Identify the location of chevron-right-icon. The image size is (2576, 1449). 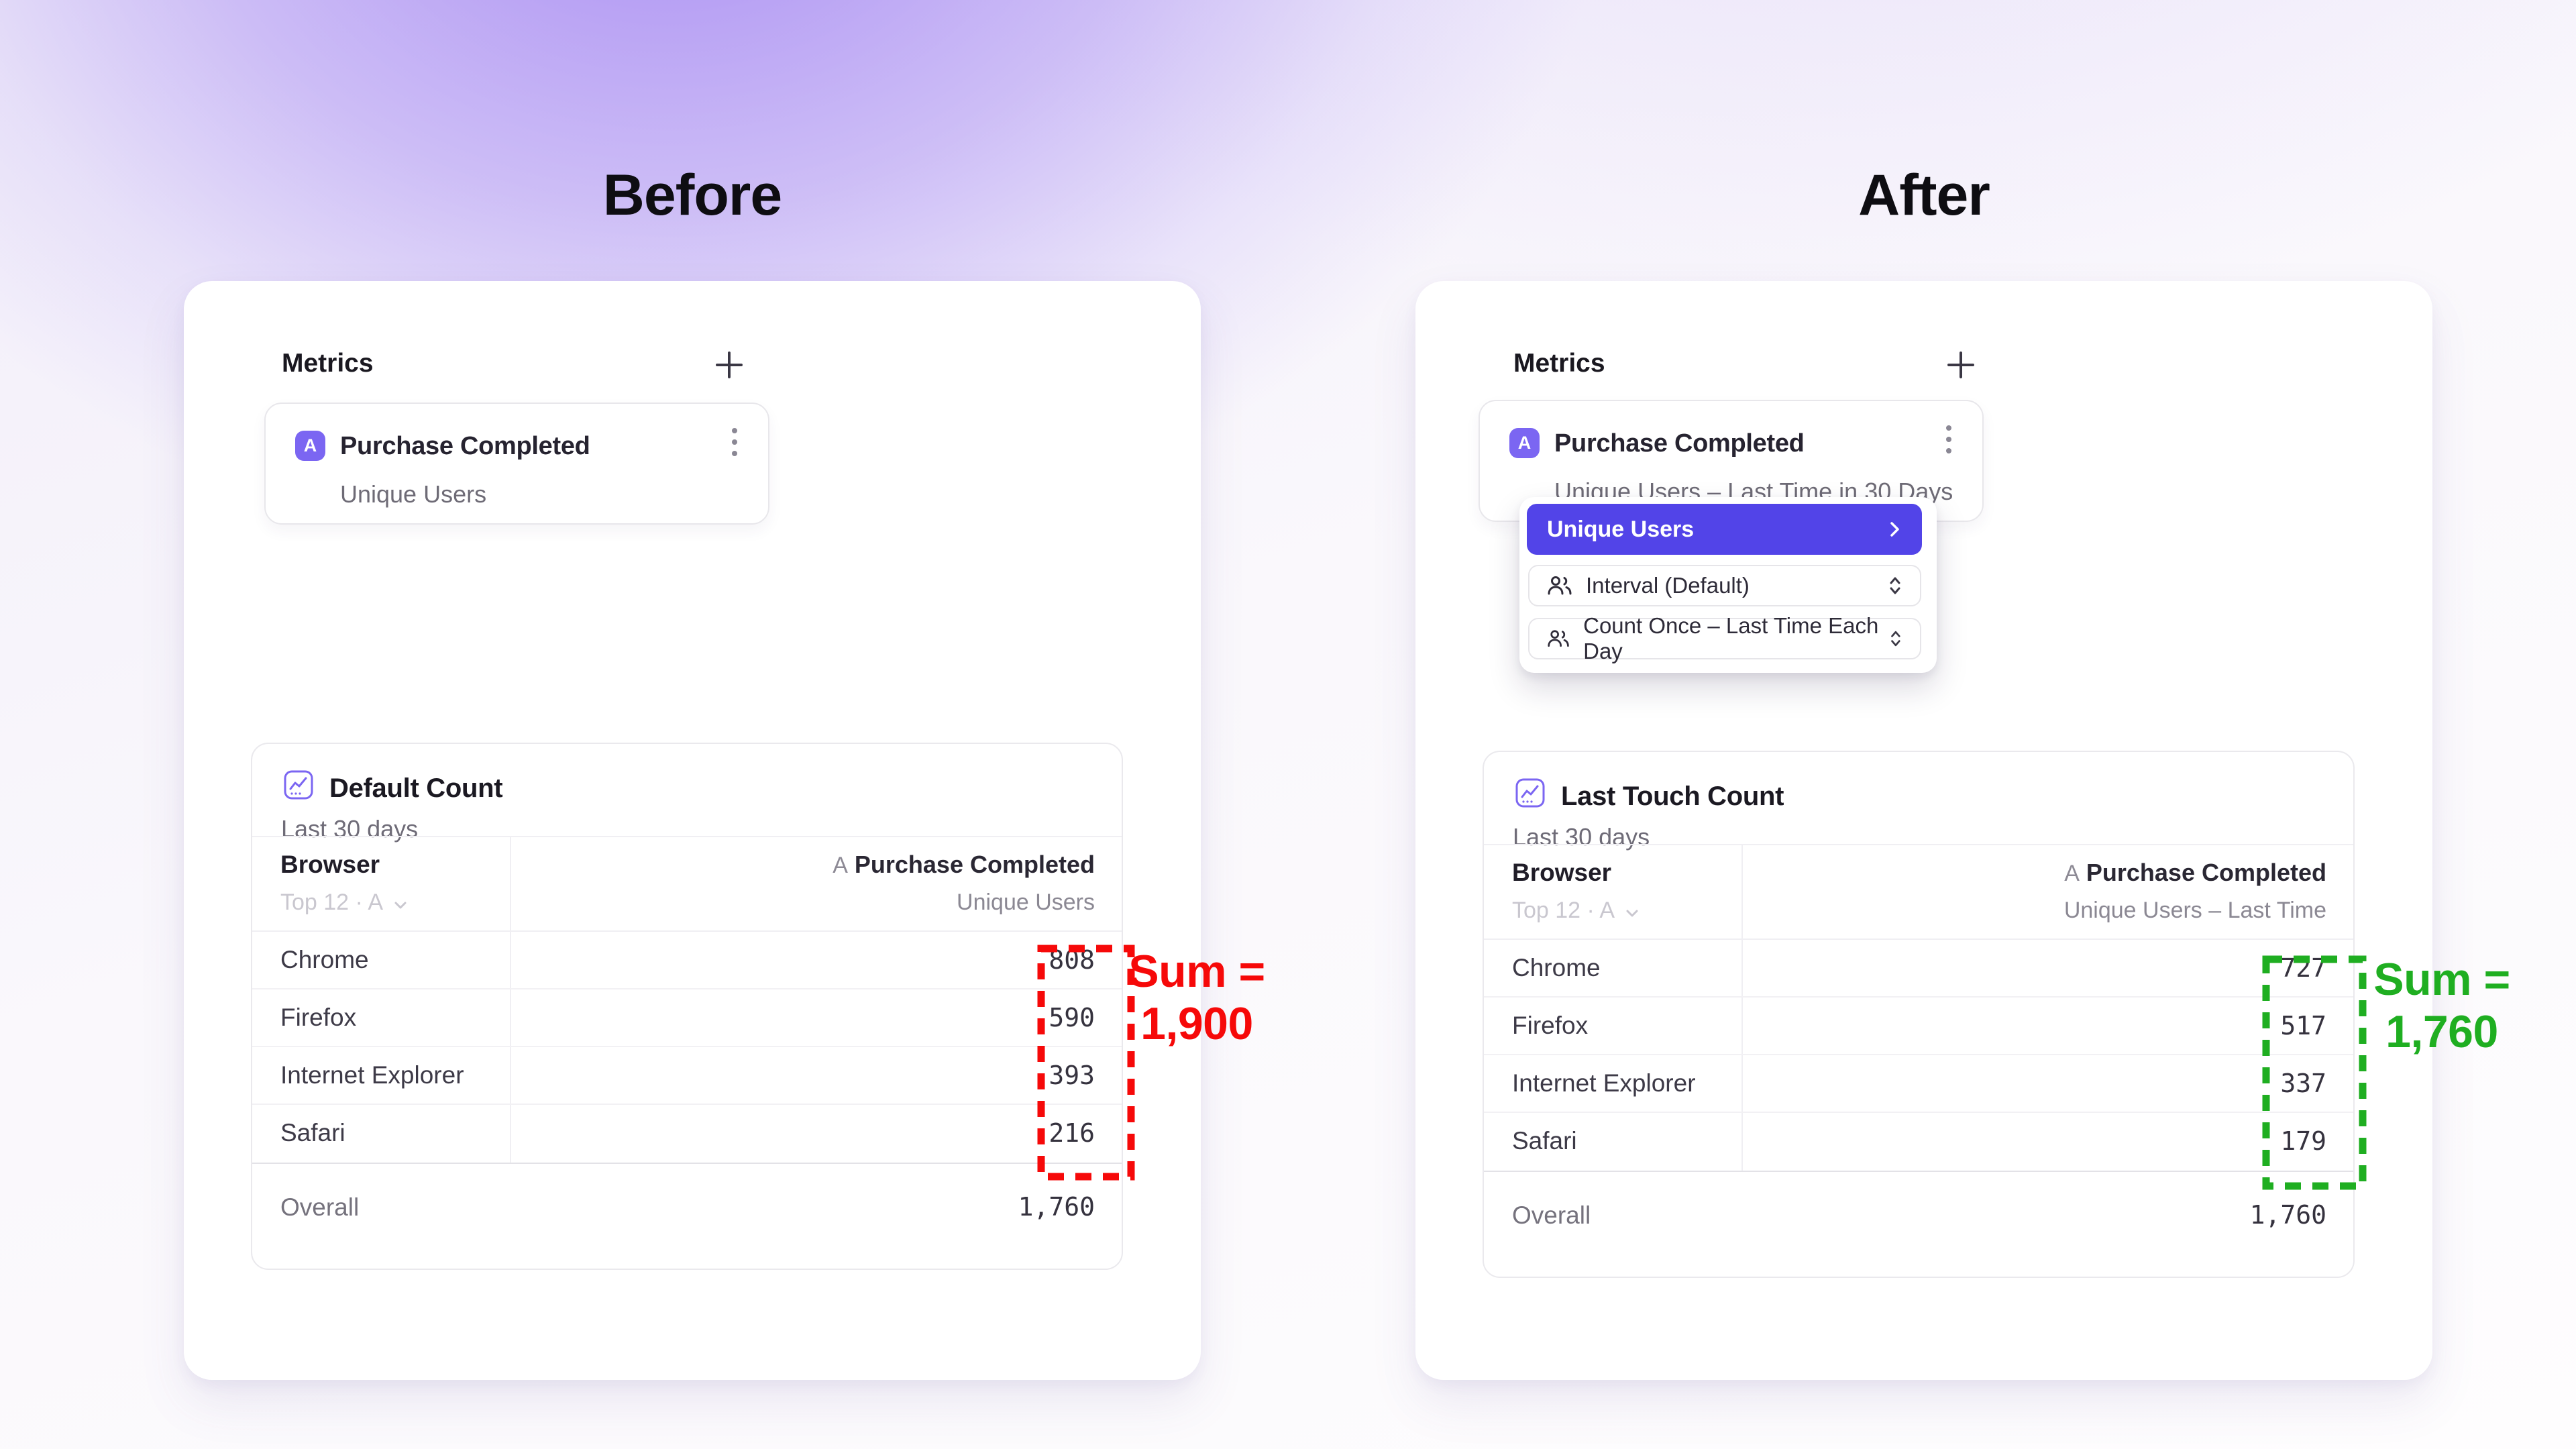
(1894, 529).